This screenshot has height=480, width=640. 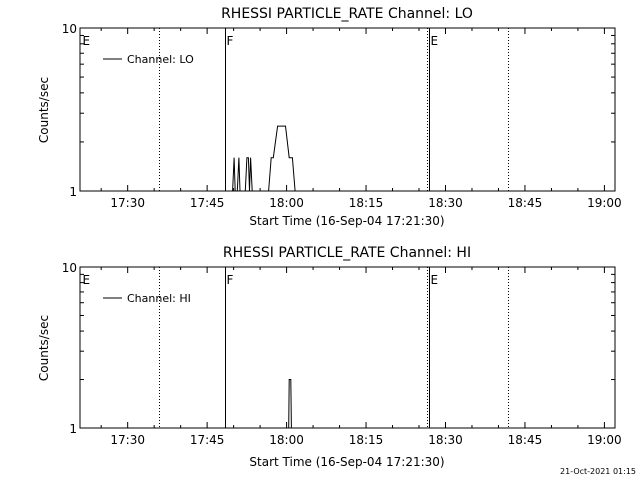 What do you see at coordinates (347, 14) in the screenshot?
I see `chart-title: RHESSI PARTICLE_RATE Channel: LO` at bounding box center [347, 14].